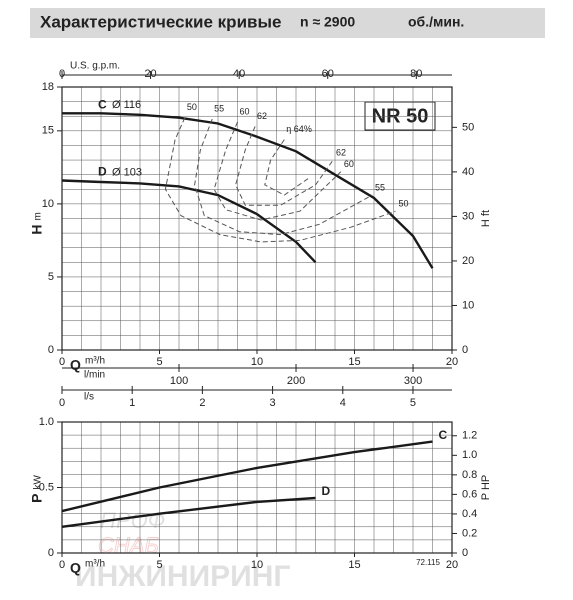 The height and width of the screenshot is (600, 573). I want to click on extra-axis-tick-label: 300, so click(413, 381).